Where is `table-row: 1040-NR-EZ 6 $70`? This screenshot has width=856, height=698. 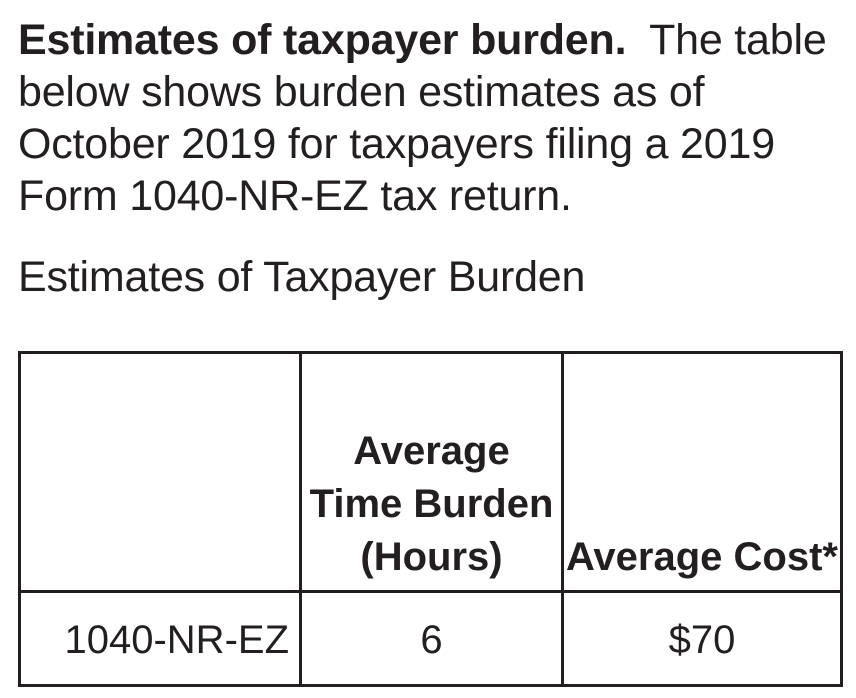
table-row: 1040-NR-EZ 6 $70 is located at coordinates (430, 638).